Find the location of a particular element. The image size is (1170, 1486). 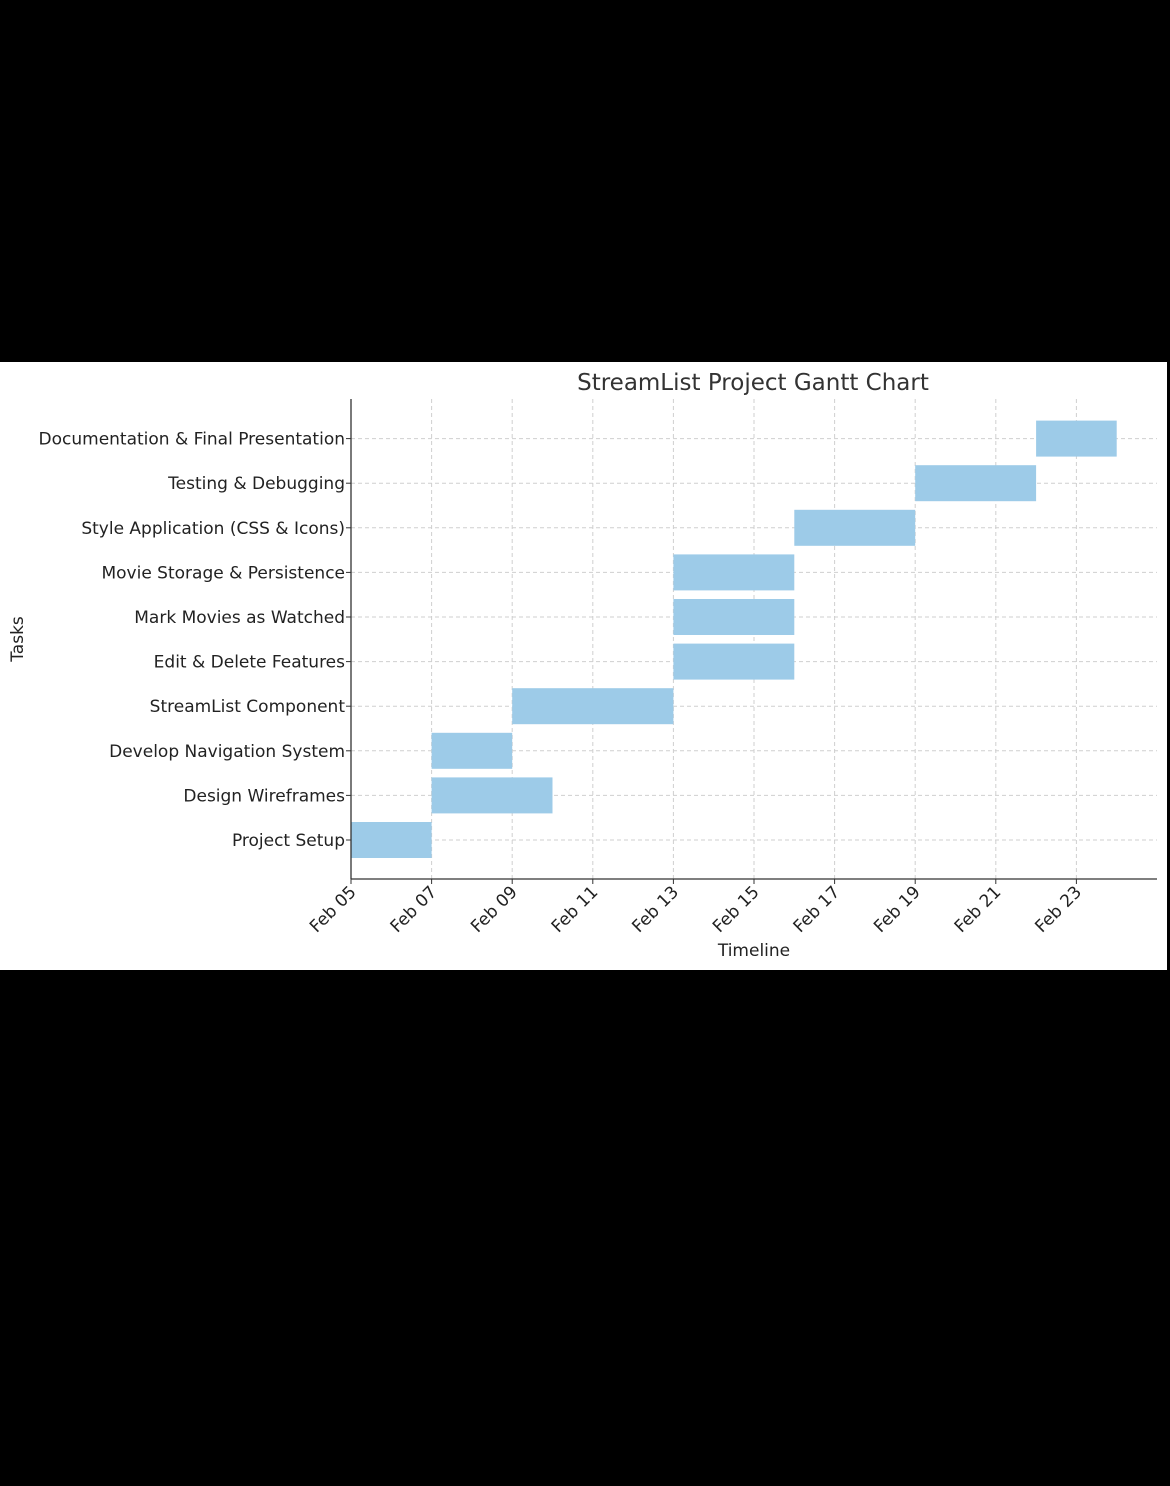

x-tick-label: Feb 09 is located at coordinates (494, 909).